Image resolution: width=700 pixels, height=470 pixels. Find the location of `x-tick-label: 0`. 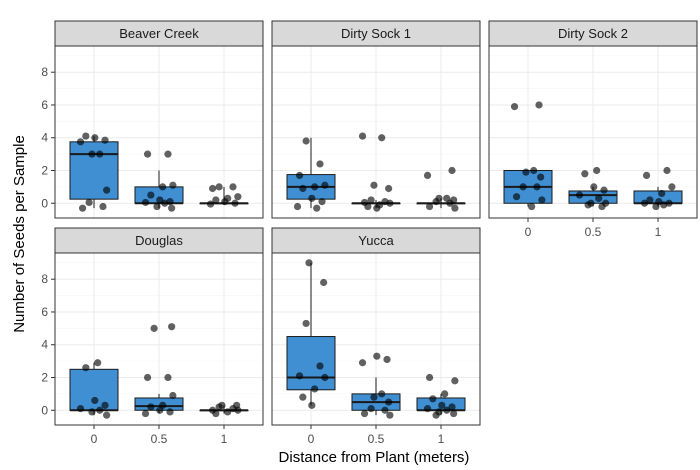

x-tick-label: 0 is located at coordinates (311, 439).